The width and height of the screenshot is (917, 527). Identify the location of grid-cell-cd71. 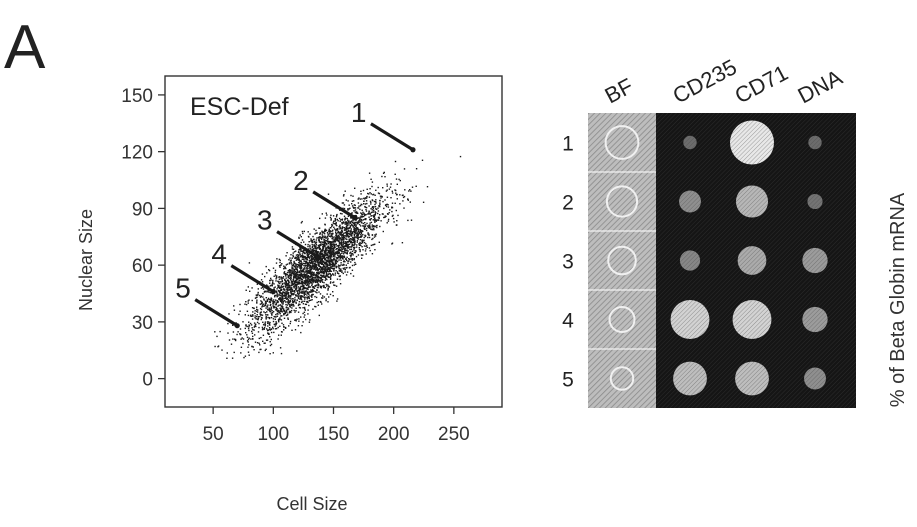
(752, 378).